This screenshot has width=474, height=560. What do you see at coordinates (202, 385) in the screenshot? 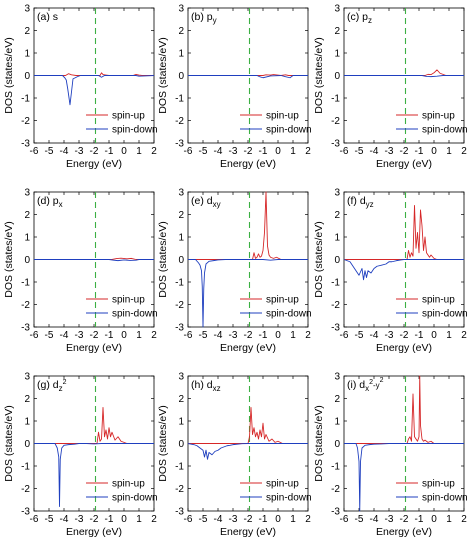
I see `panel-label: (h) d` at bounding box center [202, 385].